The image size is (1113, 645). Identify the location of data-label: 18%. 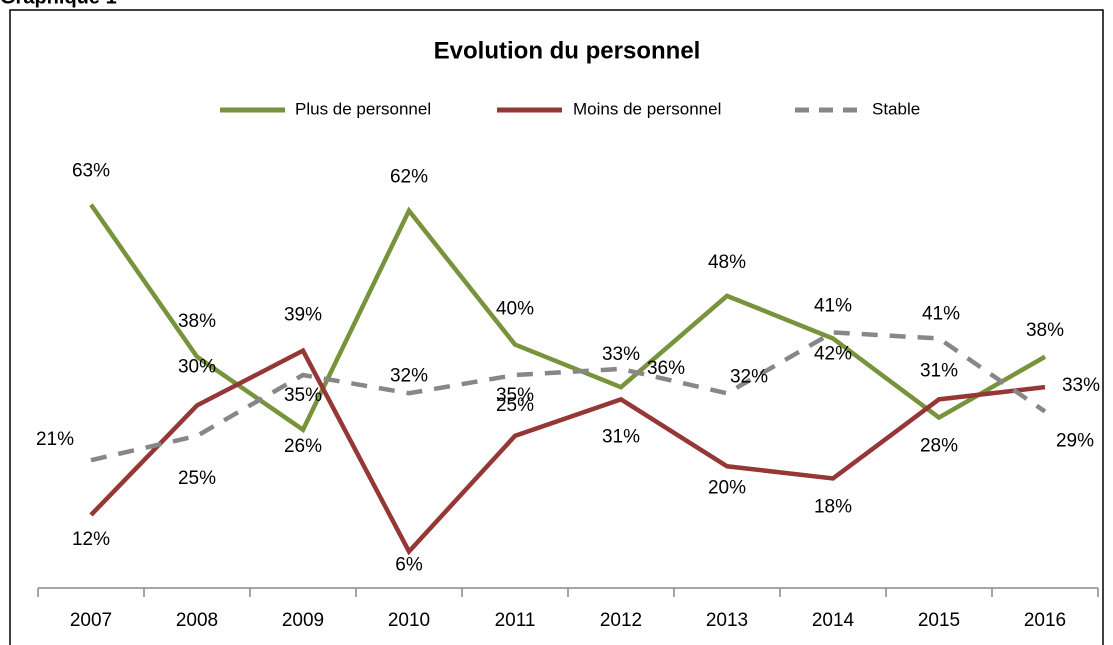
(833, 506).